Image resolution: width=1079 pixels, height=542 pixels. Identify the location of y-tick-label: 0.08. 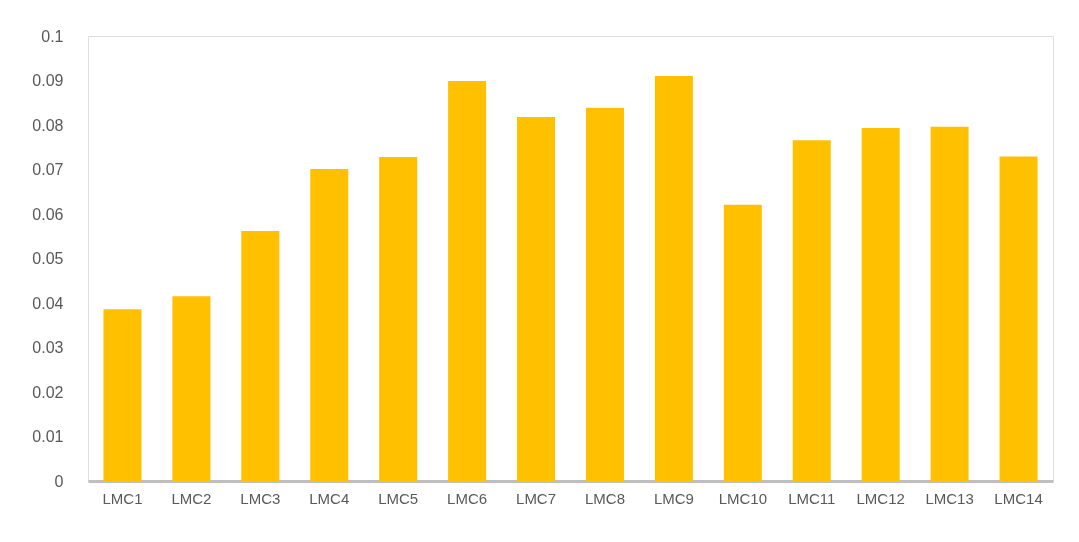
(48, 125).